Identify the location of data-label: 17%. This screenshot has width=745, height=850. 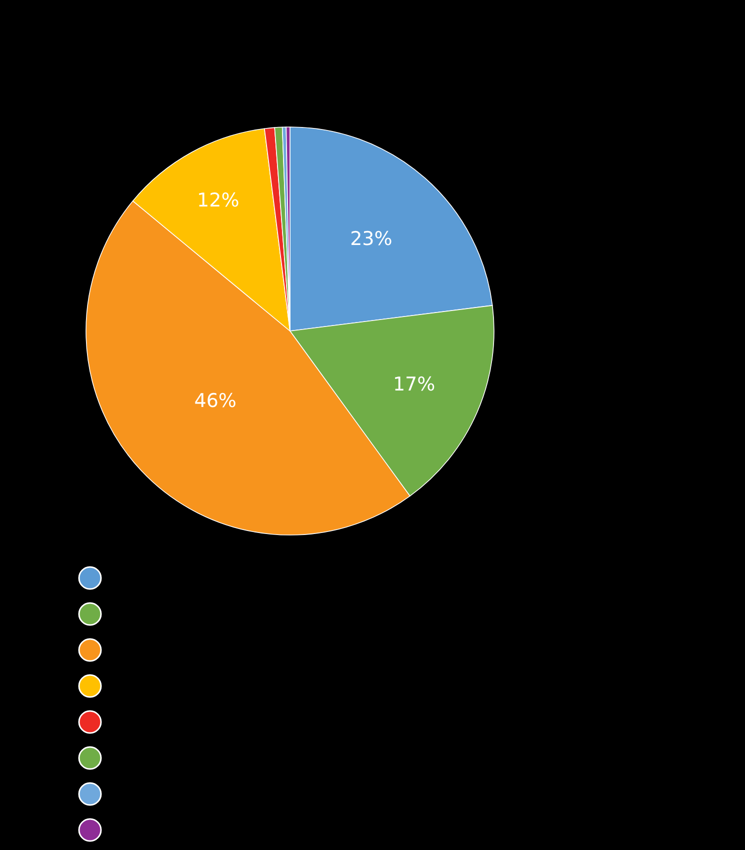
(414, 385).